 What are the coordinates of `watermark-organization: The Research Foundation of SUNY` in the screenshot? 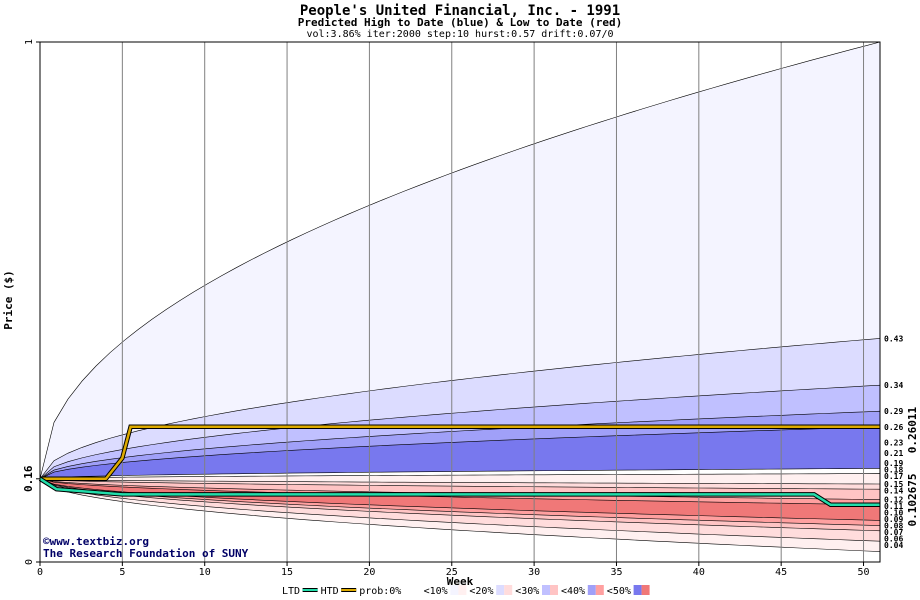 It's located at (146, 553).